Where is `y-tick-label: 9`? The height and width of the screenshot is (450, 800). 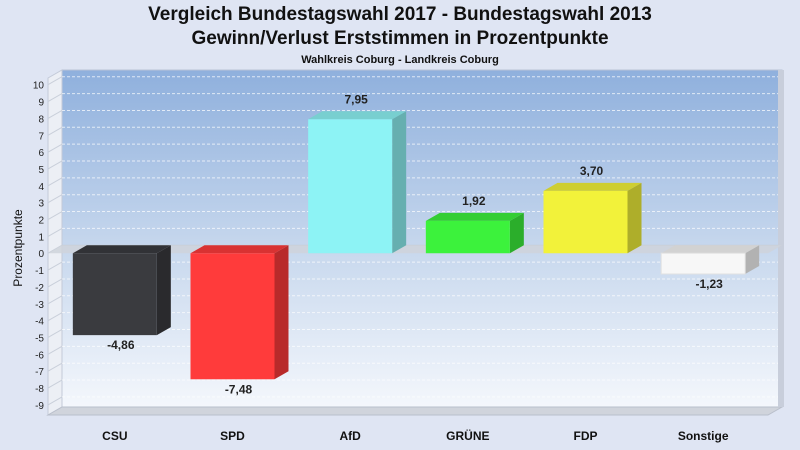
y-tick-label: 9 is located at coordinates (41, 103).